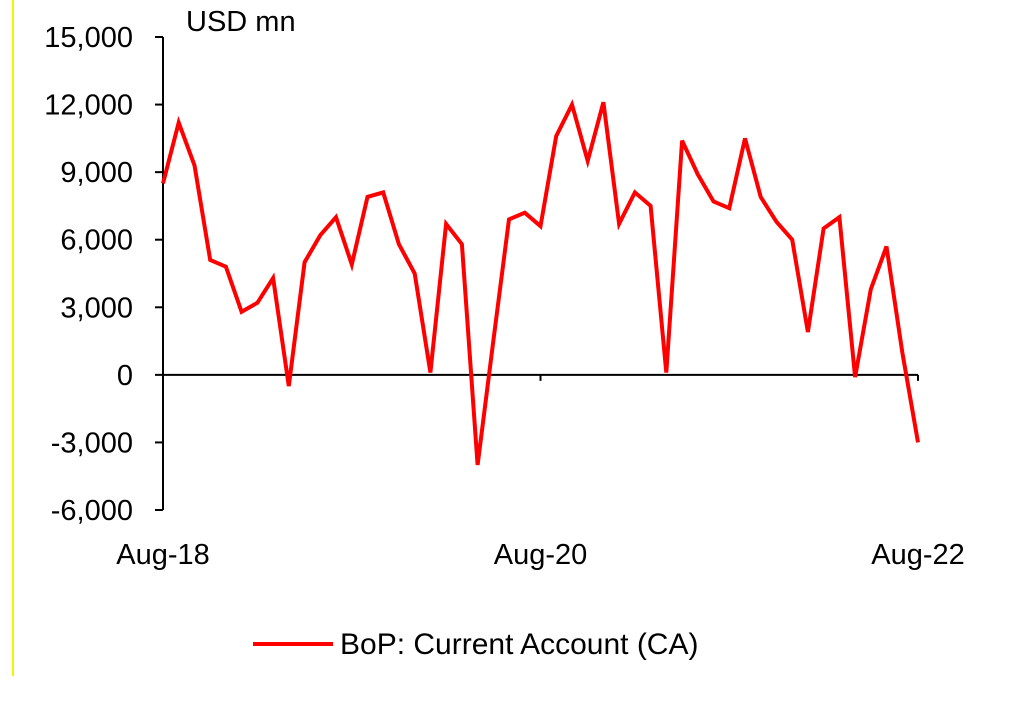  I want to click on y-axis: 15,000 12,000 9,000 6,000 3,000 0 -3,000 -6,000, so click(104, 274).